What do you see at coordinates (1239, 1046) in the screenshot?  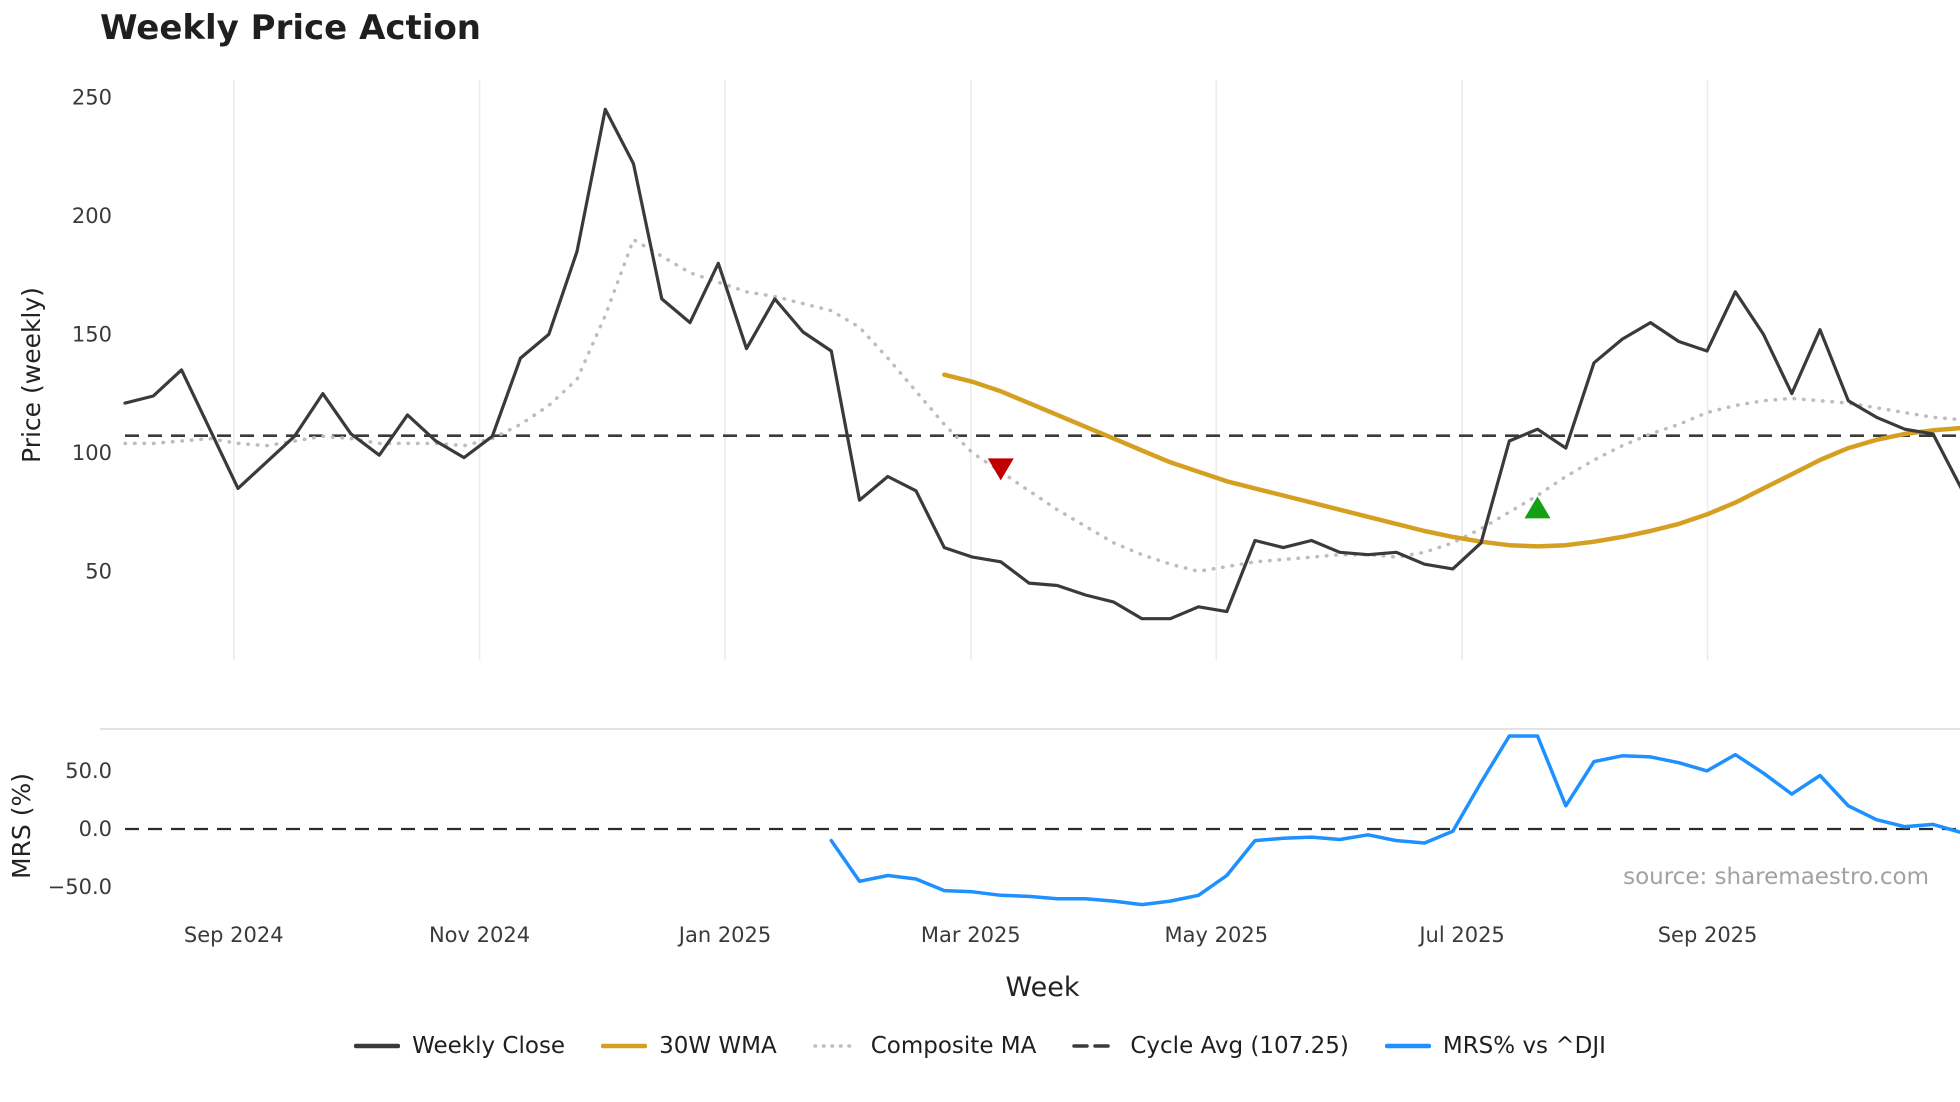 I see `legend-label: Cycle Avg (107.25)` at bounding box center [1239, 1046].